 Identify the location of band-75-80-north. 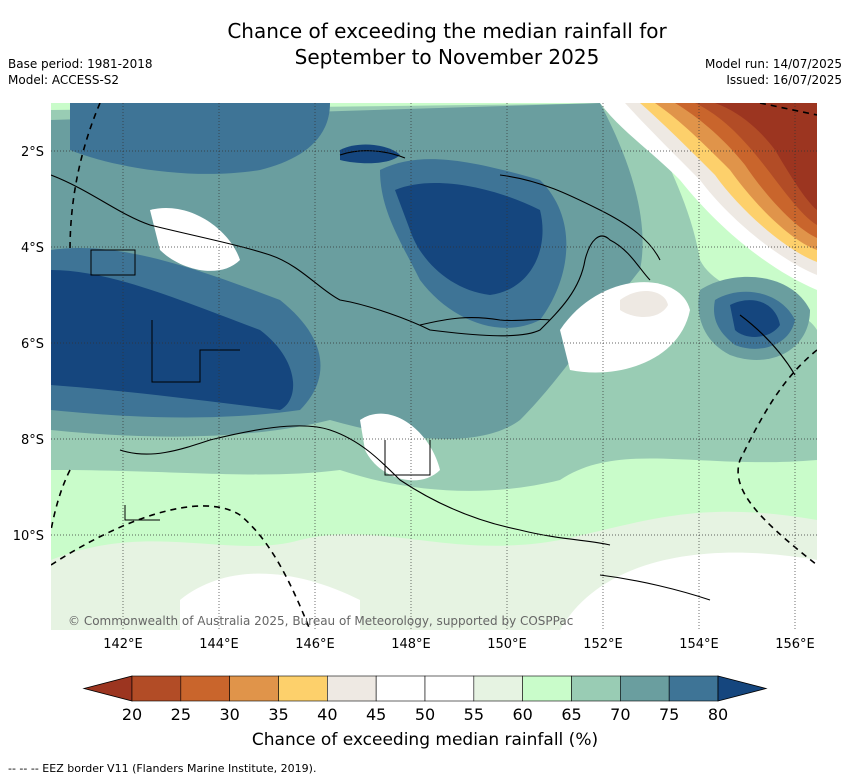
(200, 138).